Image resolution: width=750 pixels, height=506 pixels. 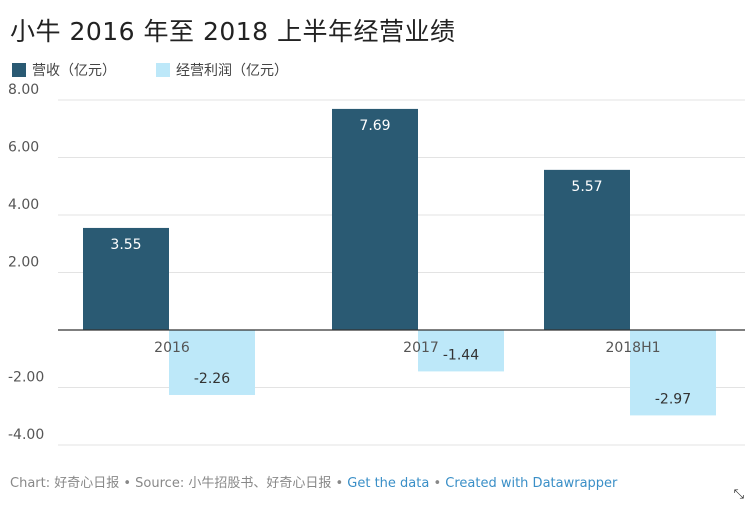 I want to click on y-tick-label: 2.00, so click(x=23, y=263).